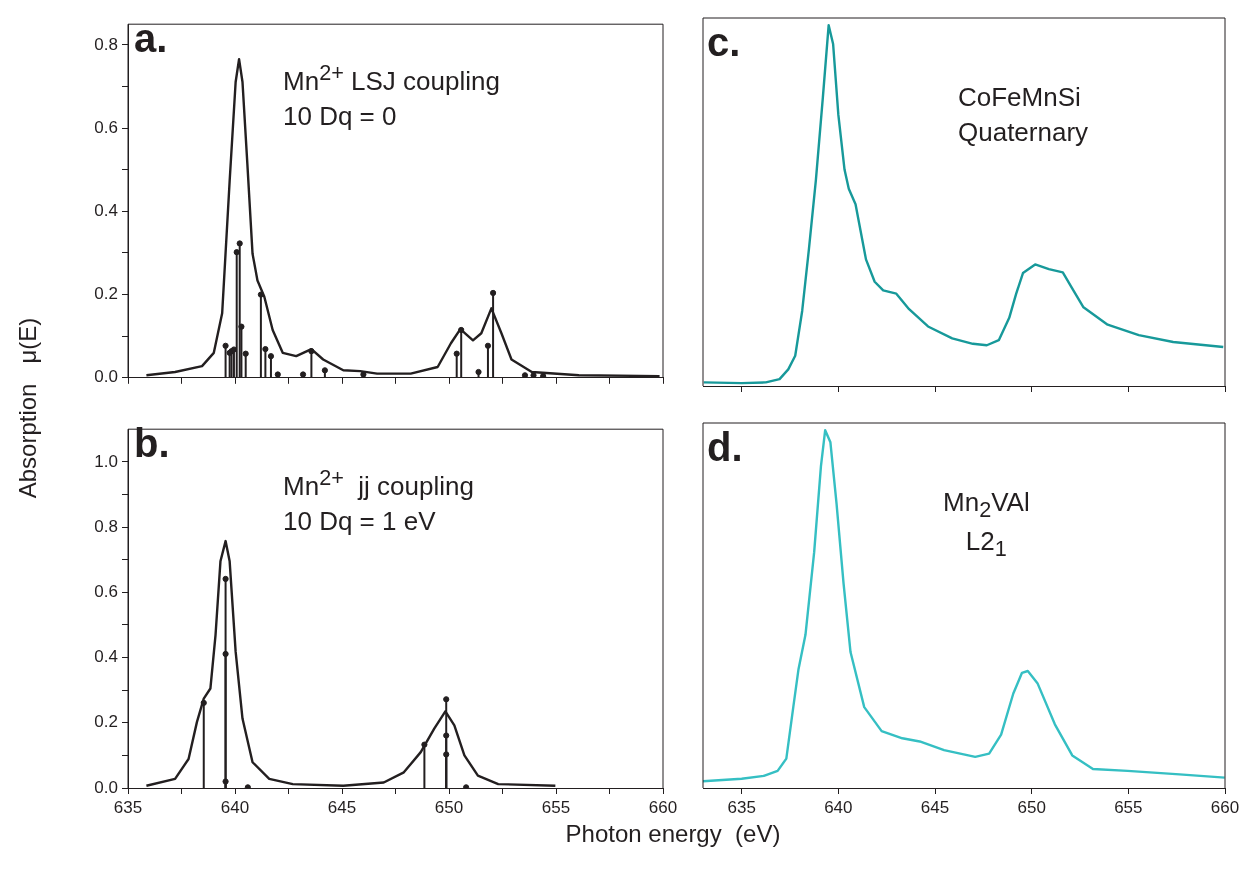 The height and width of the screenshot is (873, 1249). What do you see at coordinates (106, 461) in the screenshot?
I see `y-tick-label: 1.0` at bounding box center [106, 461].